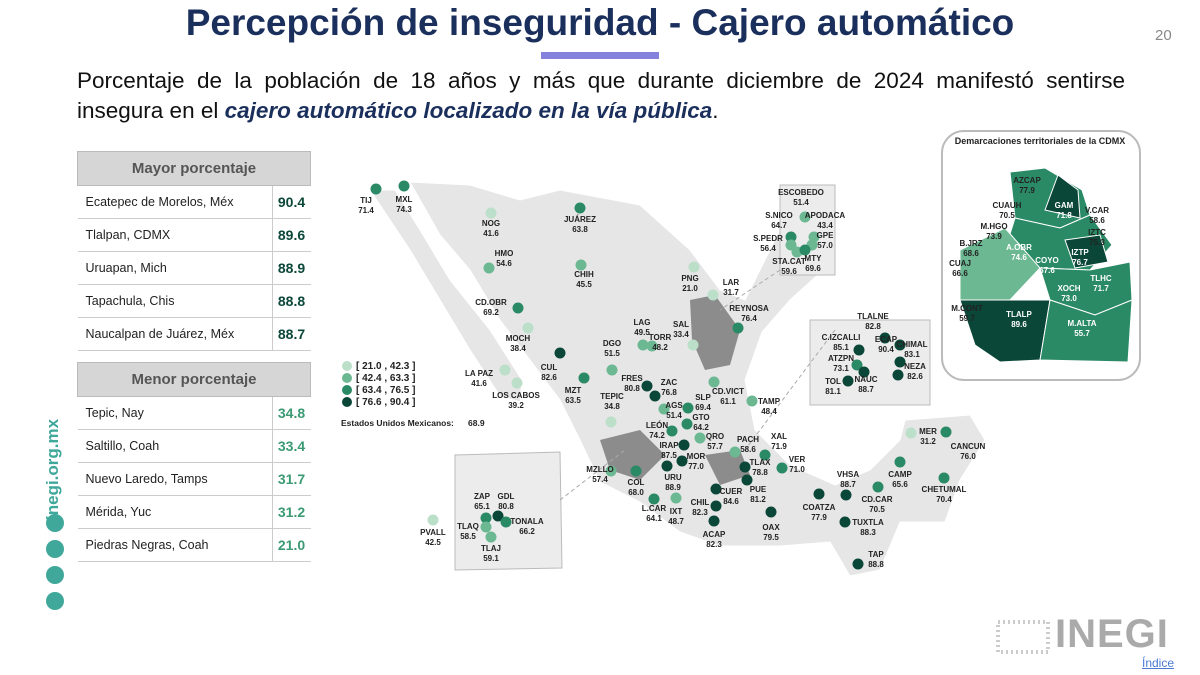 Image resolution: width=1200 pixels, height=675 pixels. Describe the element at coordinates (970, 243) in the screenshot. I see `borough-name: B.JRZ` at that location.